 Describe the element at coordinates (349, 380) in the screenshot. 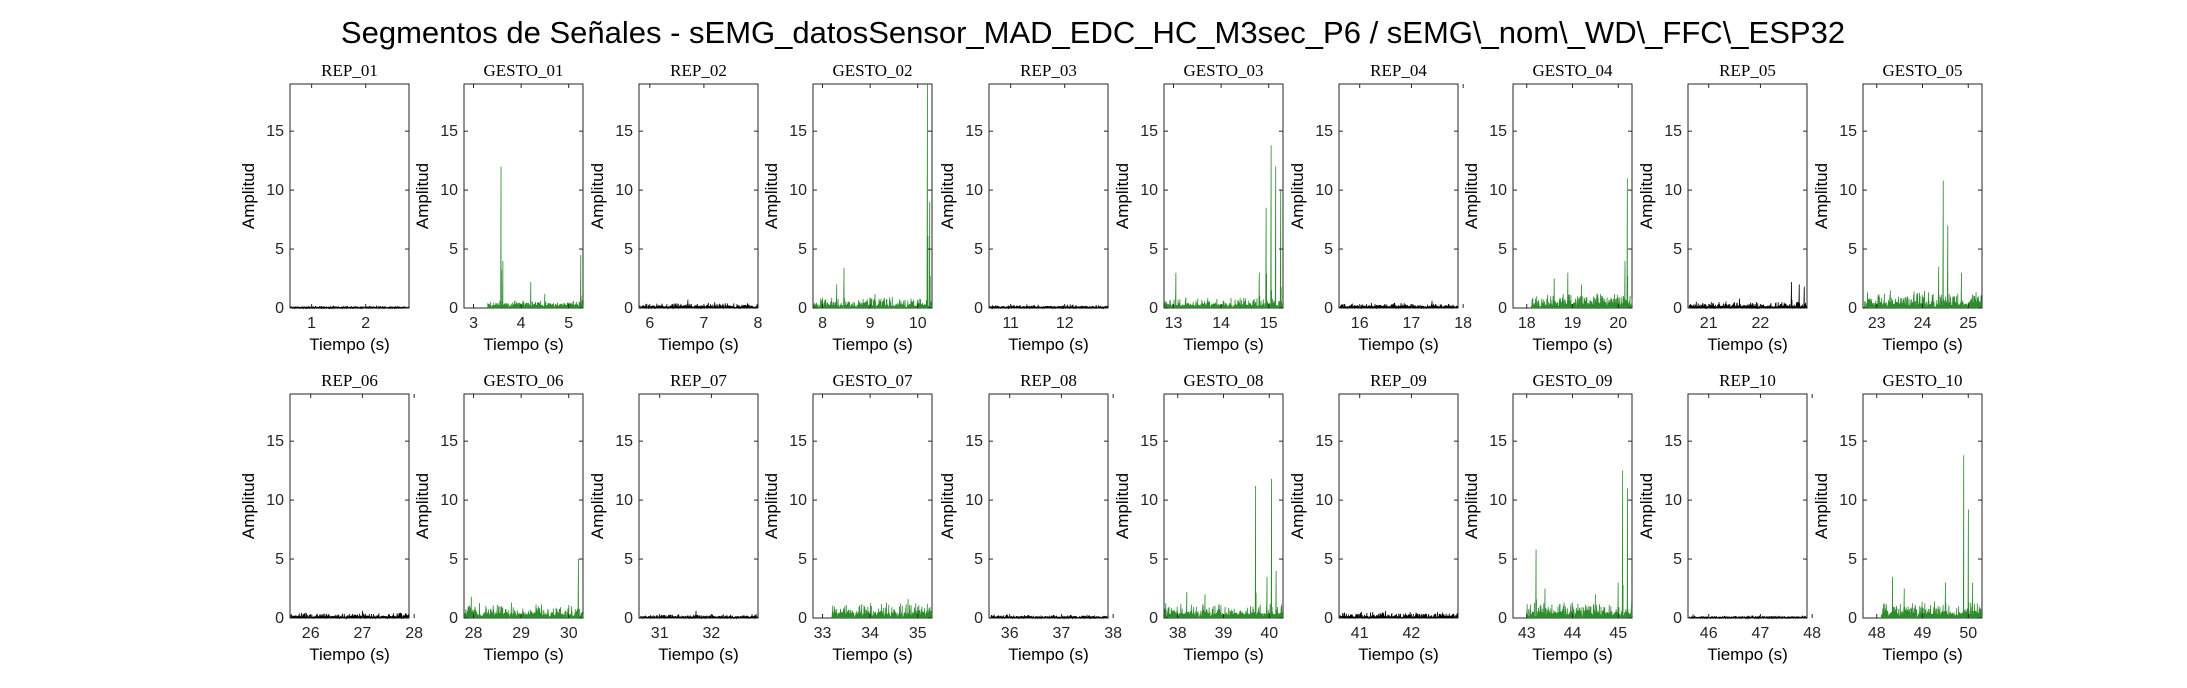

I see `subplot-title: REP_06` at that location.